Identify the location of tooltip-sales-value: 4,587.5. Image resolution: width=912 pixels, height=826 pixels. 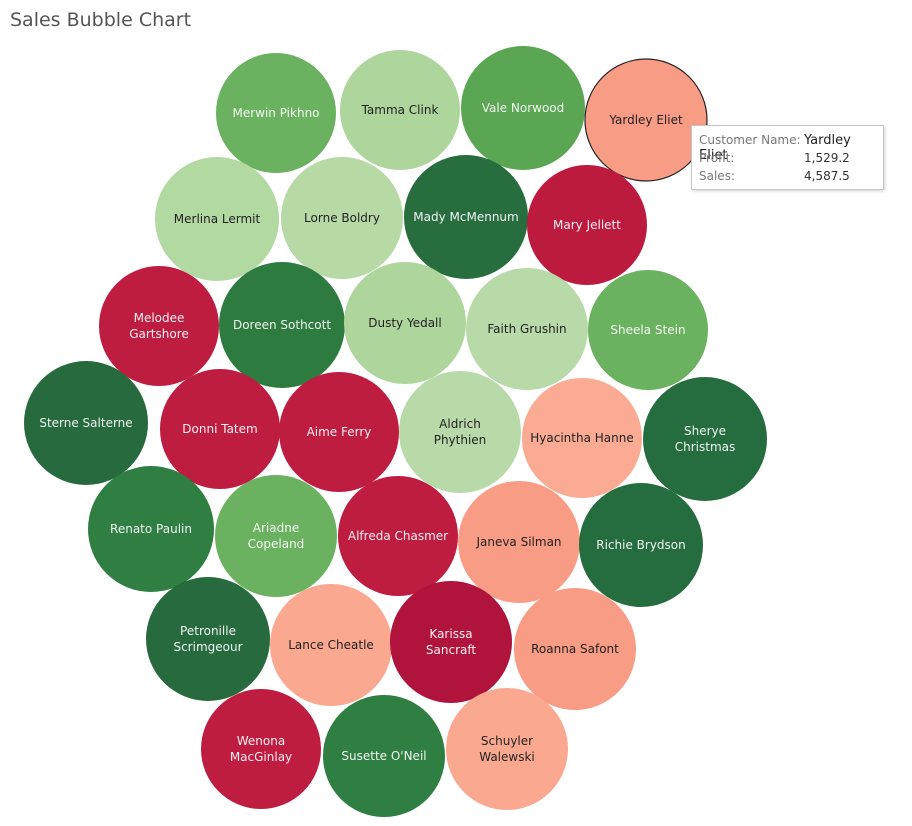
(827, 176).